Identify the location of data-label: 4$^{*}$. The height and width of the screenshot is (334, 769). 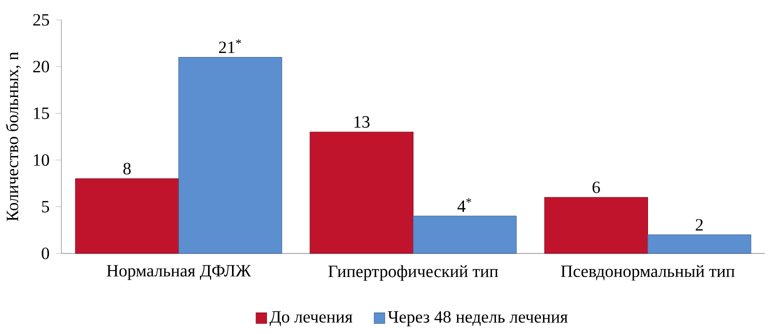
(464, 205).